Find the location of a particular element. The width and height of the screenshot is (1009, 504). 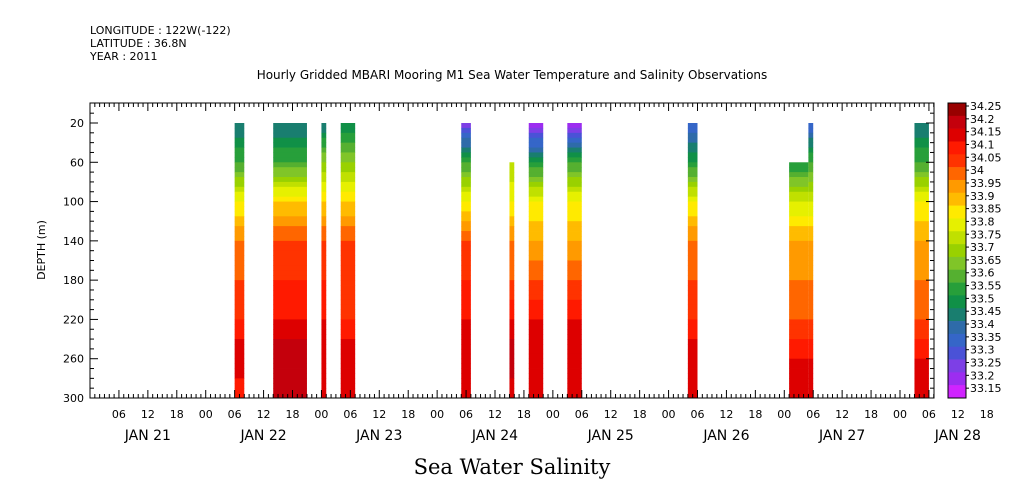

y-tick-label: 220 is located at coordinates (73, 319).